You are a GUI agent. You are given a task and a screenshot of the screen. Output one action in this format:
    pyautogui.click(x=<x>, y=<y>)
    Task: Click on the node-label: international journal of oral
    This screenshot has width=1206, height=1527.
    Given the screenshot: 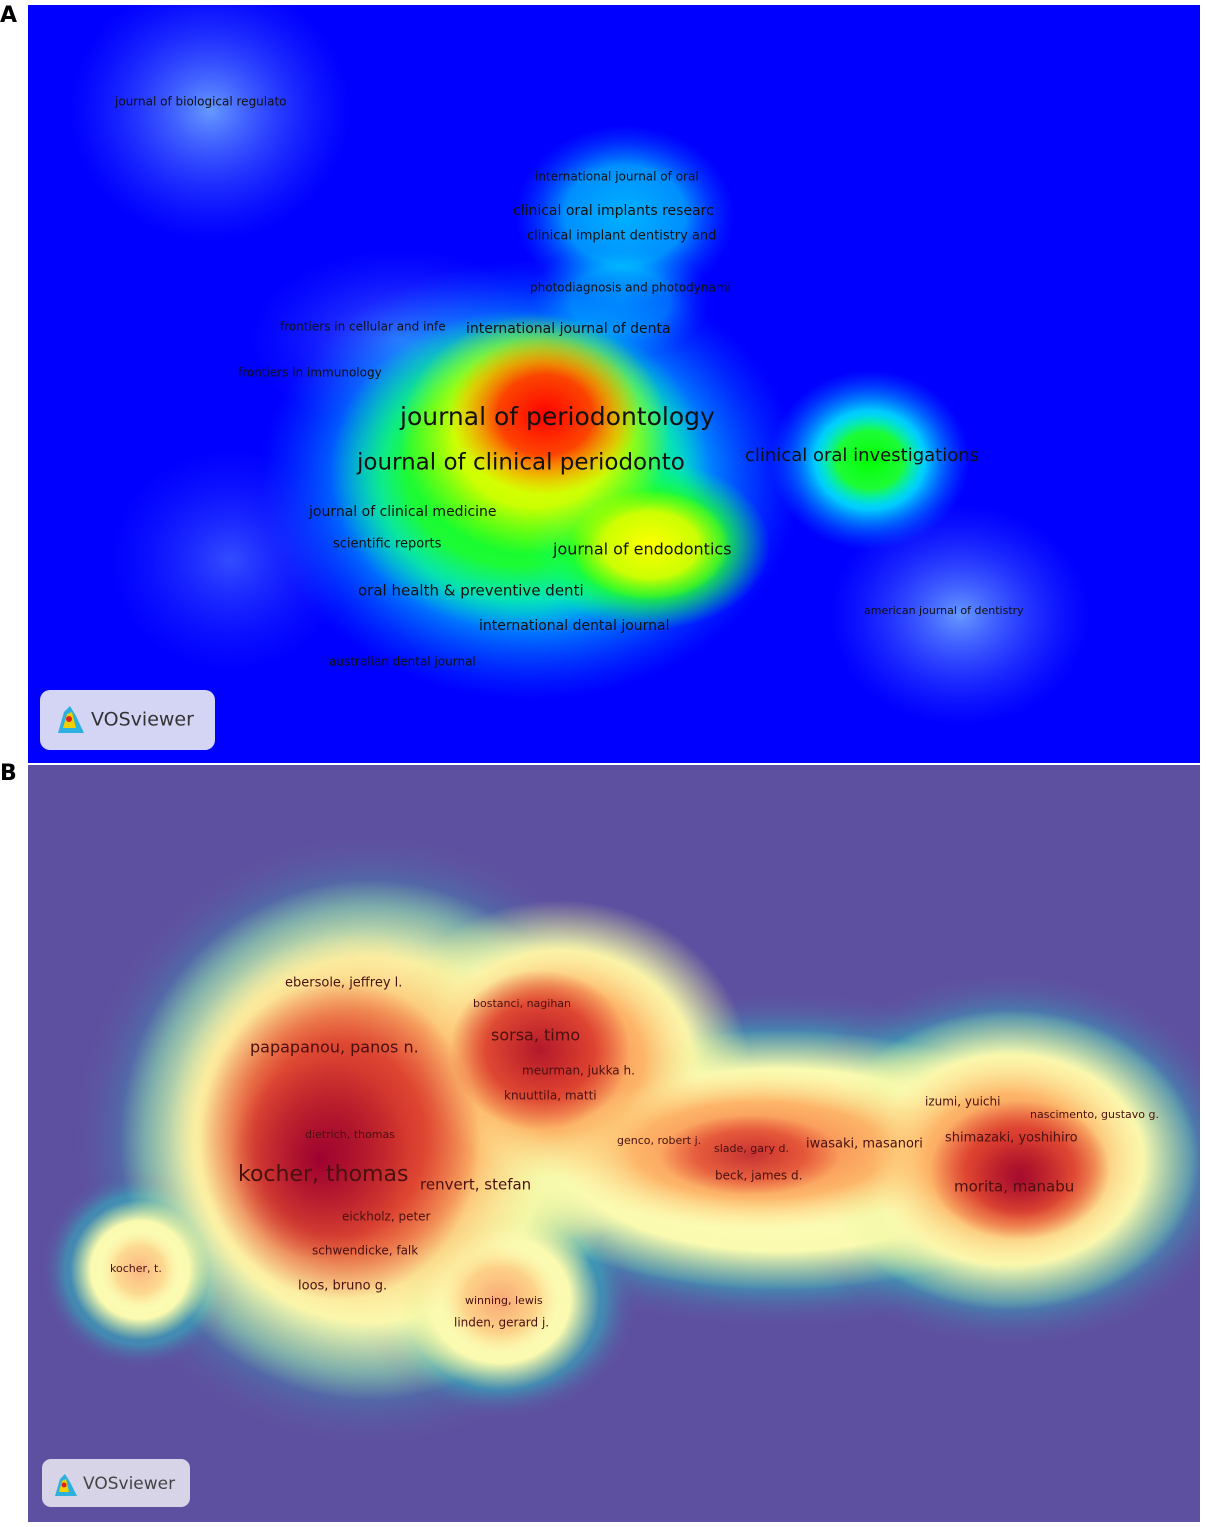 What is the action you would take?
    pyautogui.click(x=617, y=177)
    